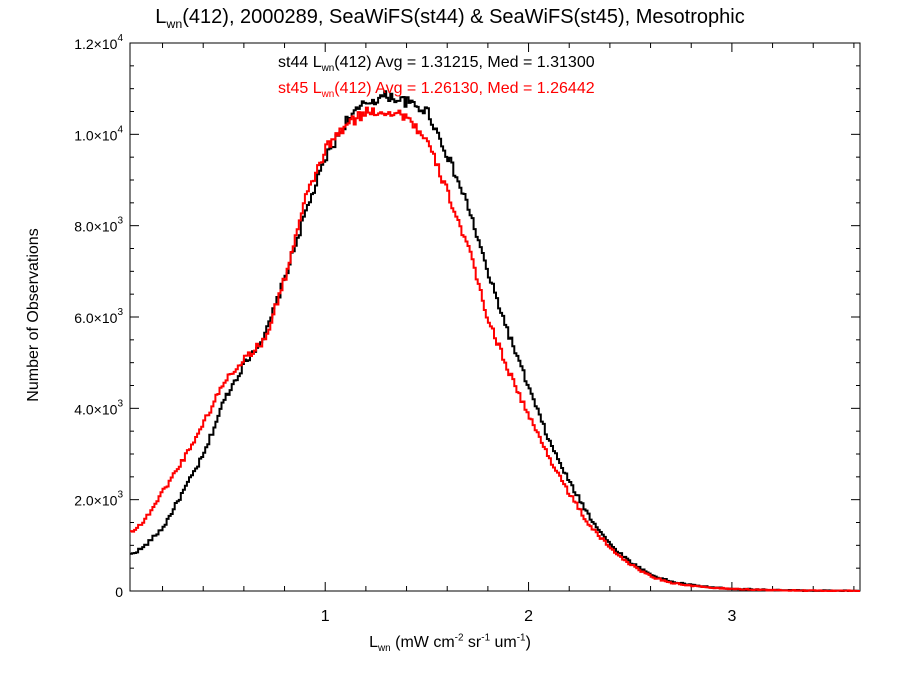  Describe the element at coordinates (98, 407) in the screenshot. I see `y-tick-label: 4.0×10³` at that location.